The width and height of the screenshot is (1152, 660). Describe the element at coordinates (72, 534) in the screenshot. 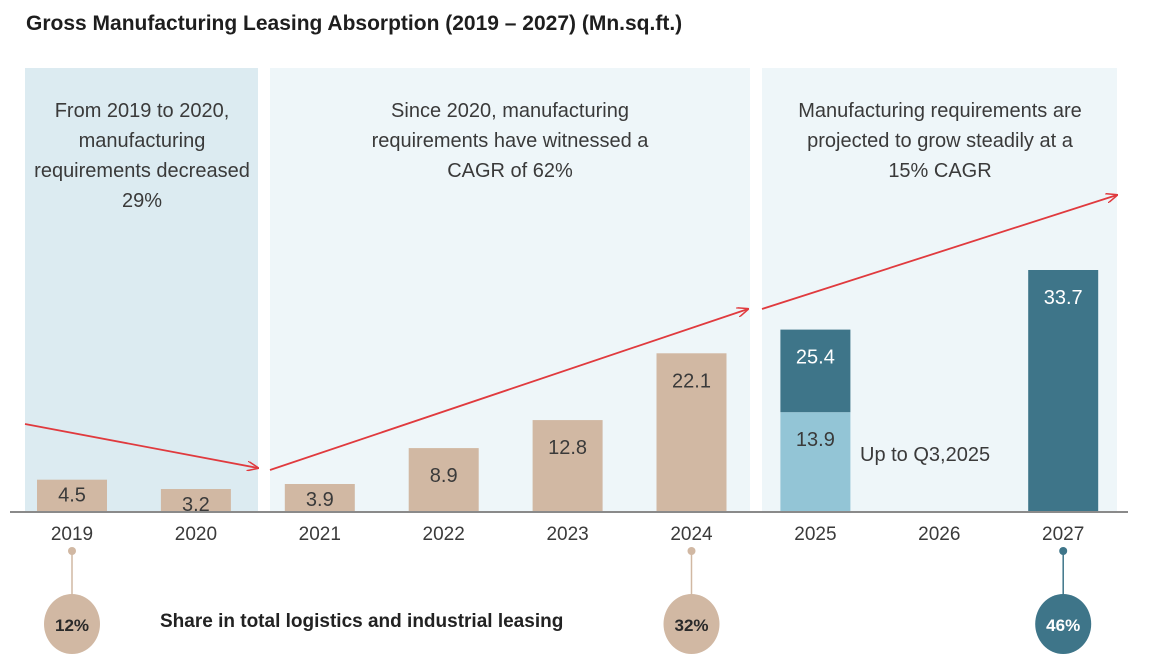

I see `x-tick-2019: 2019` at that location.